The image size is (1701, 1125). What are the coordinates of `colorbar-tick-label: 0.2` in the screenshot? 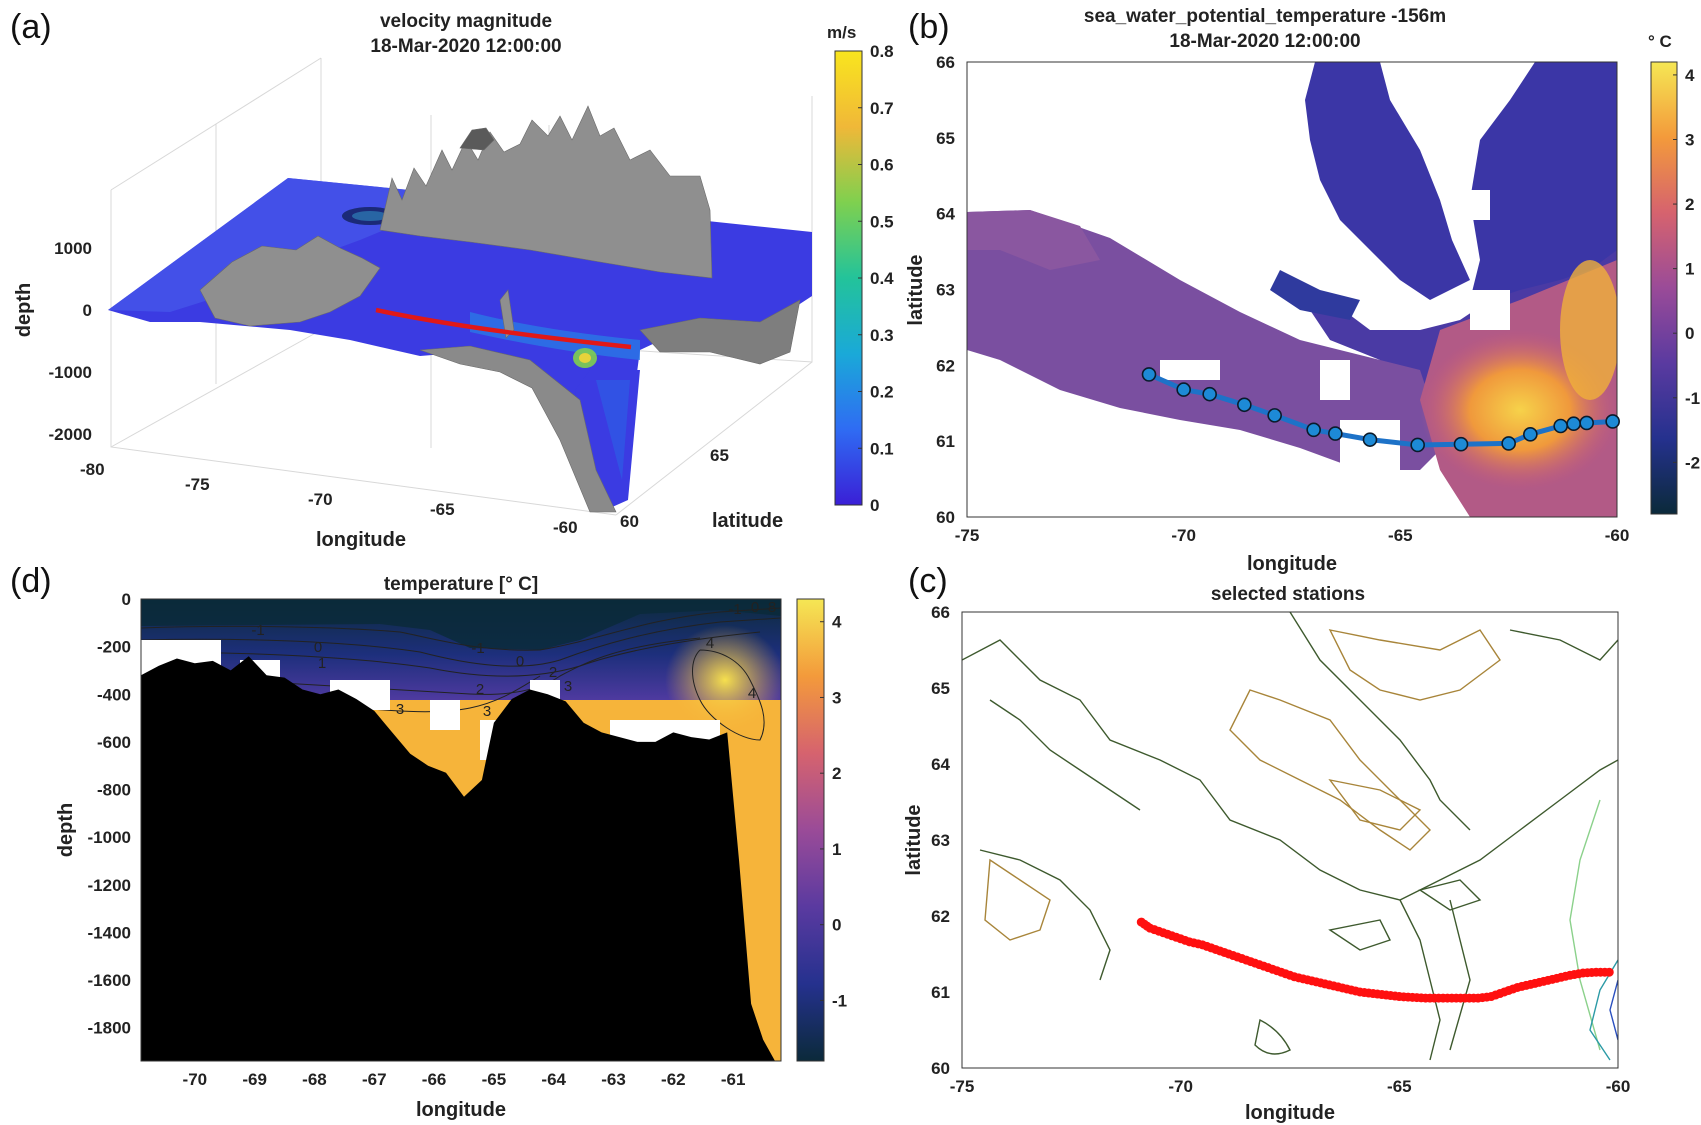 It's located at (882, 392).